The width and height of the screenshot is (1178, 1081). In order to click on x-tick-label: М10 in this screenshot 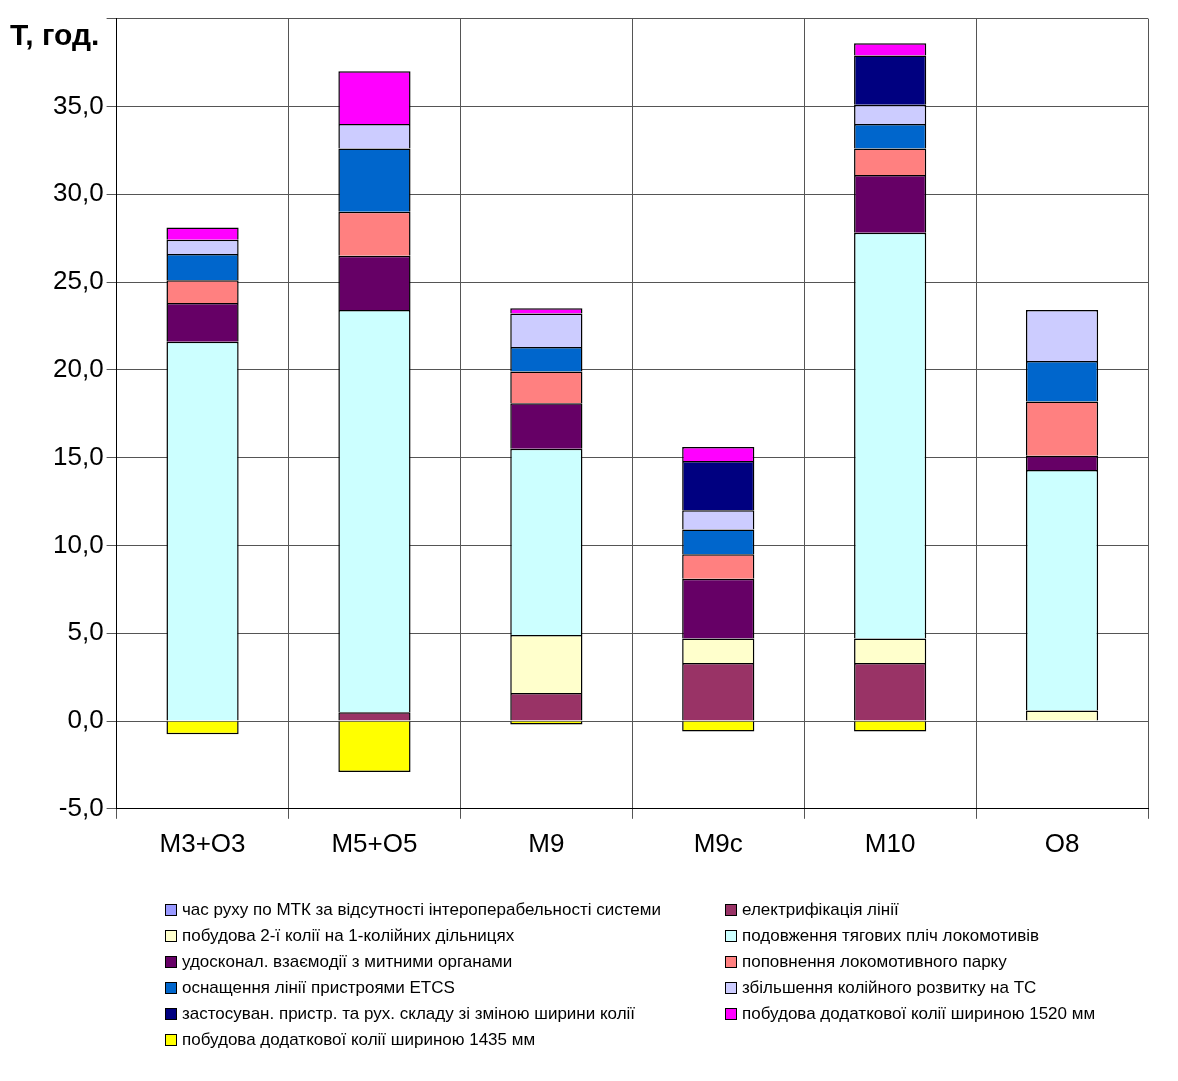, I will do `click(890, 842)`.